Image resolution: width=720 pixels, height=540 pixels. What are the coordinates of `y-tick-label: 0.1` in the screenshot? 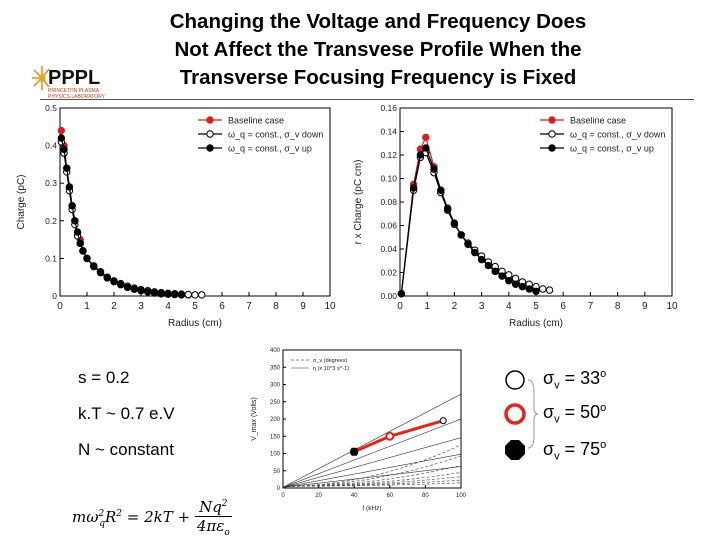 It's located at (51, 258).